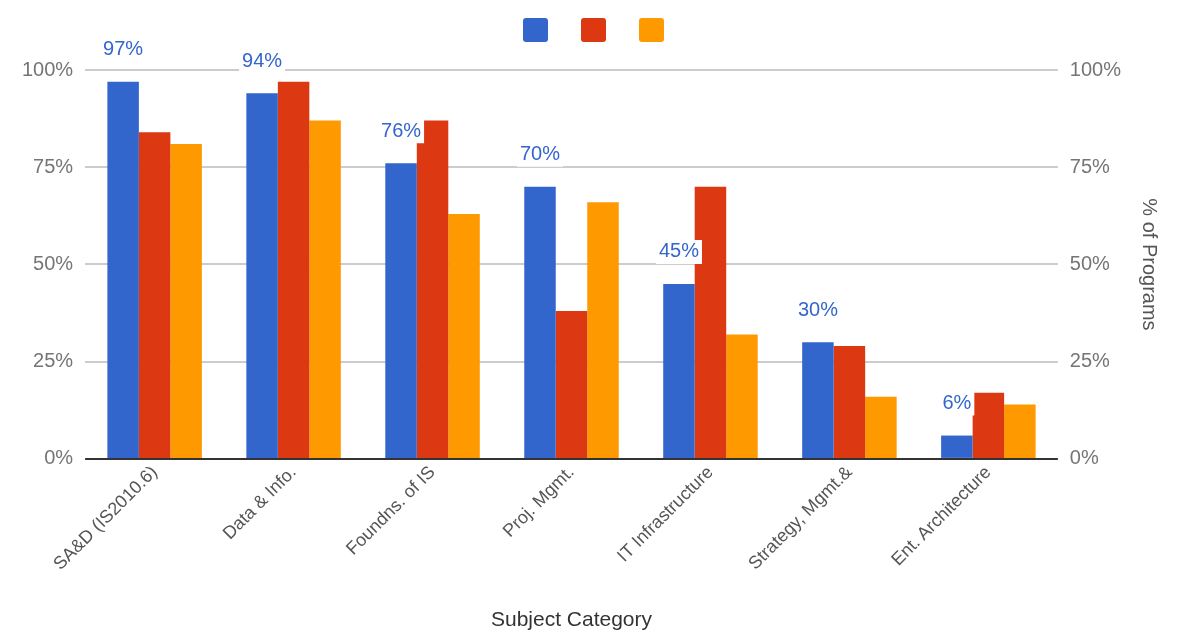  I want to click on data-label: 94%, so click(262, 59).